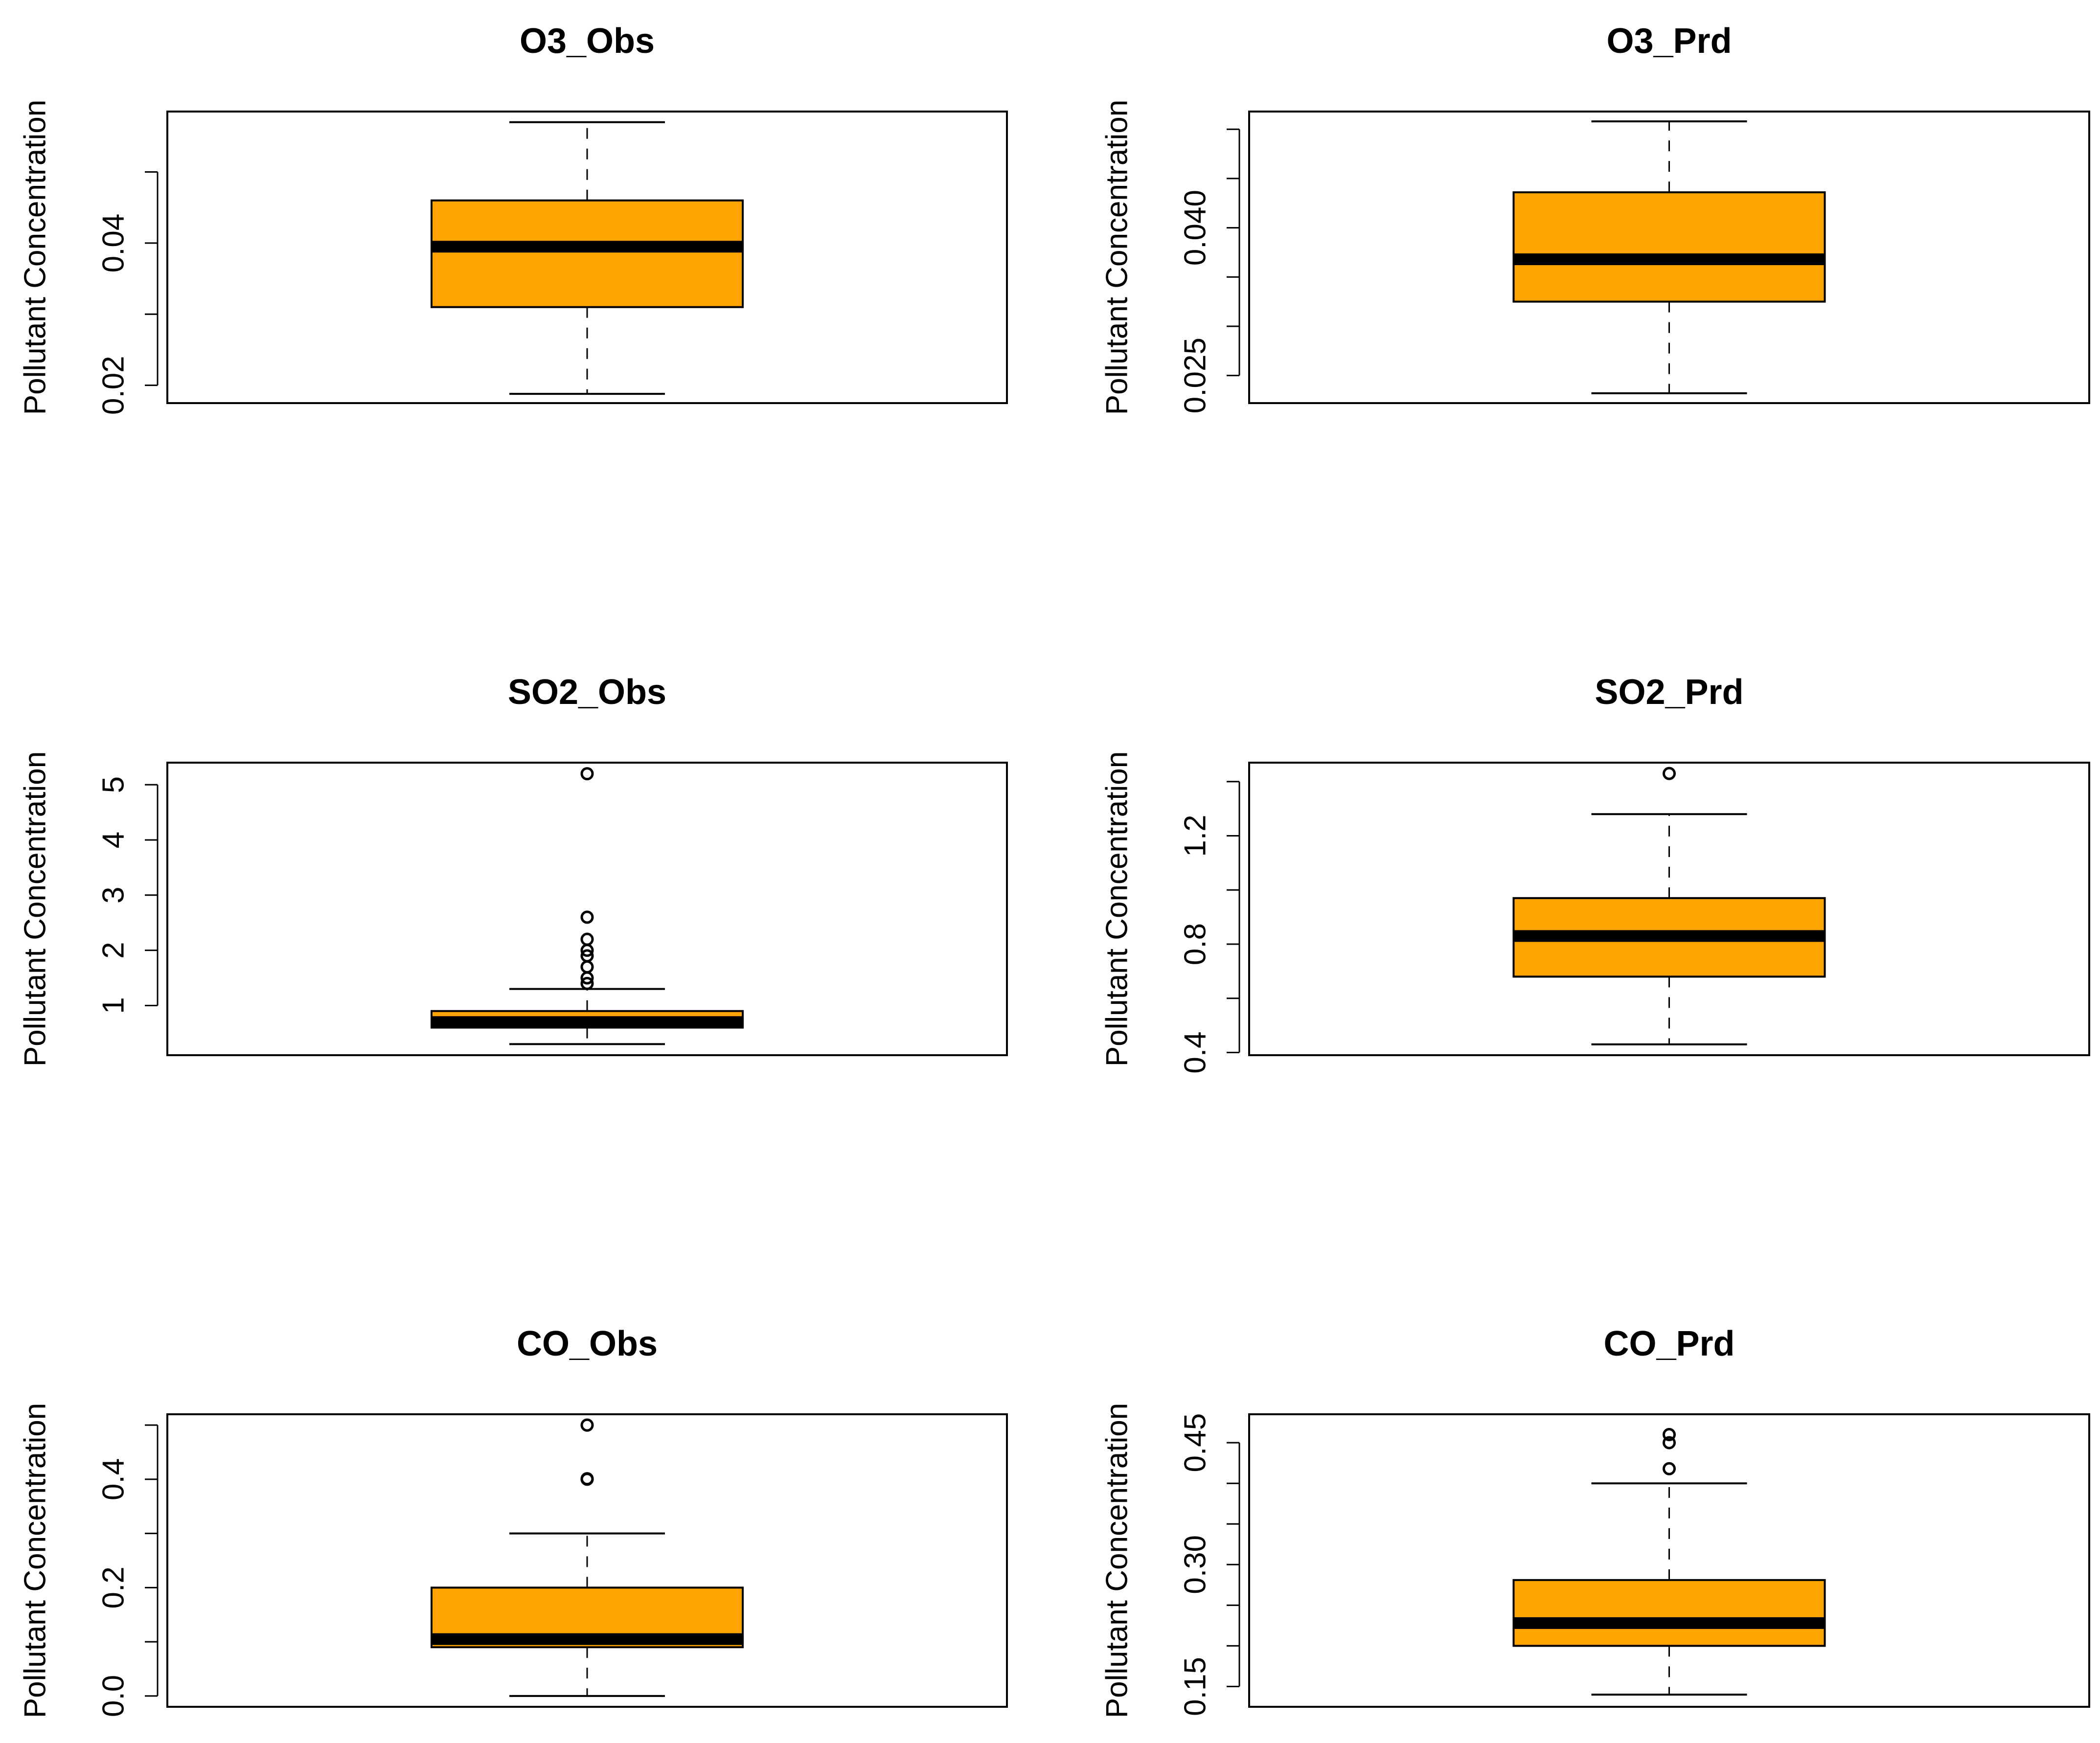  I want to click on panel-o3-obs: O3_Obs Pollutant Concentration 0.02 0.04, so click(513, 219).